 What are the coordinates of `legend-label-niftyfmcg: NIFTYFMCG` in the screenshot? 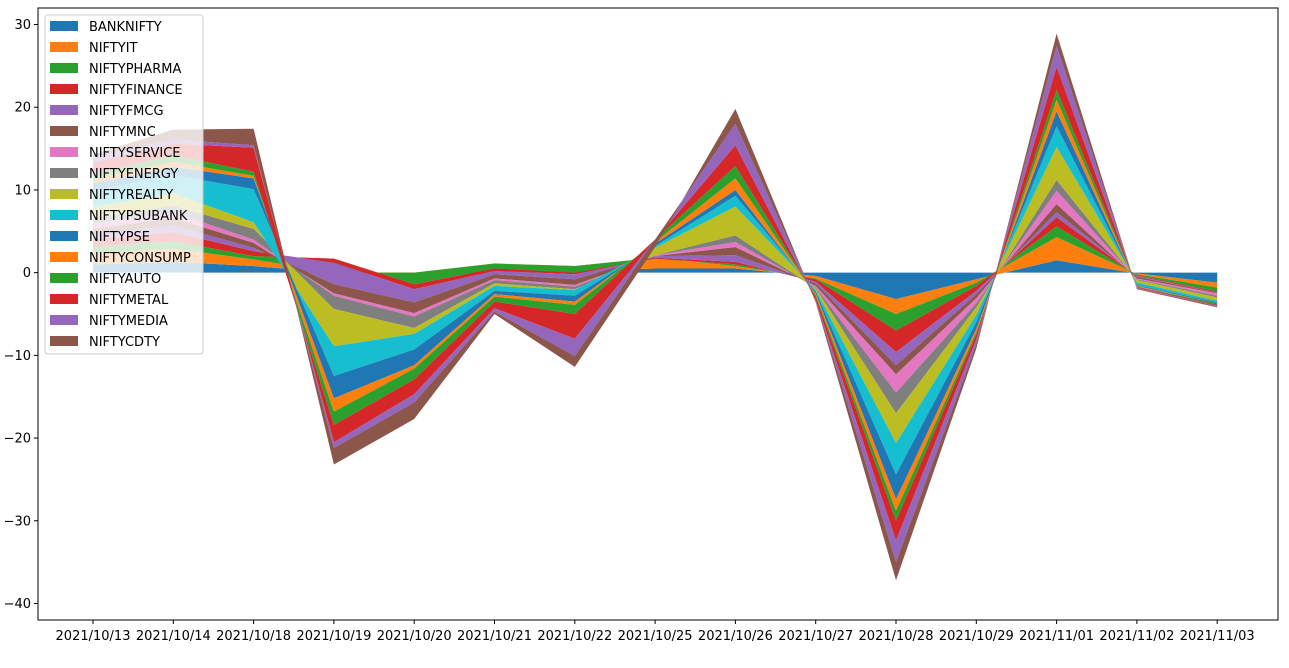 It's located at (126, 111).